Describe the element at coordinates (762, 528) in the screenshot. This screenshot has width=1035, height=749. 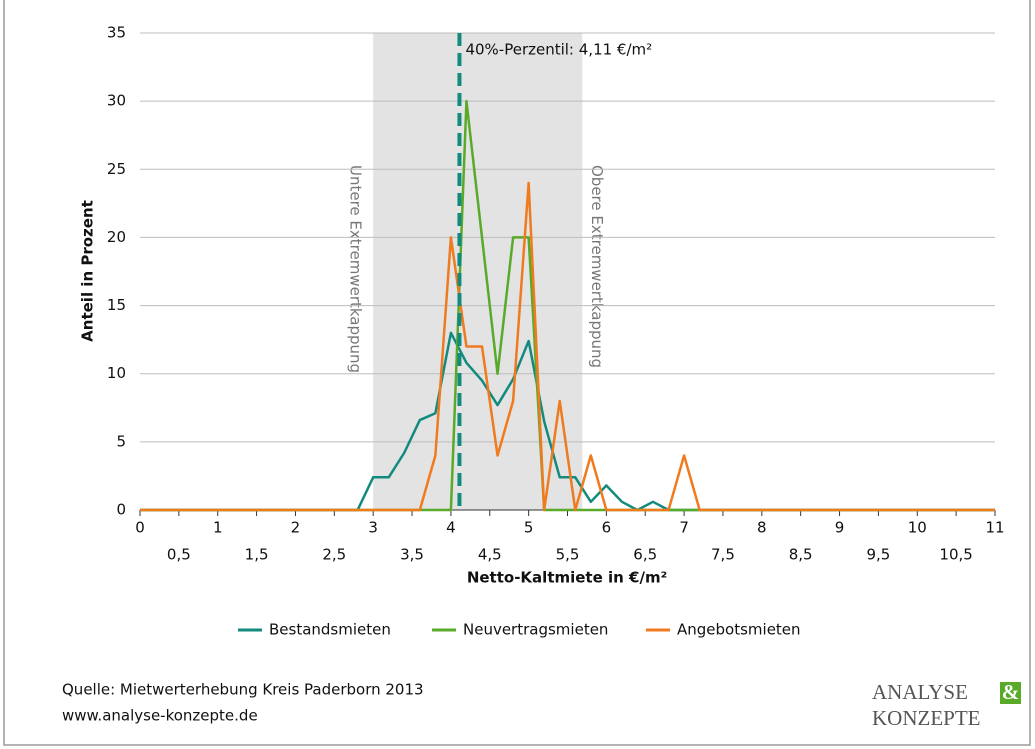
I see `x-tick-label: 8` at that location.